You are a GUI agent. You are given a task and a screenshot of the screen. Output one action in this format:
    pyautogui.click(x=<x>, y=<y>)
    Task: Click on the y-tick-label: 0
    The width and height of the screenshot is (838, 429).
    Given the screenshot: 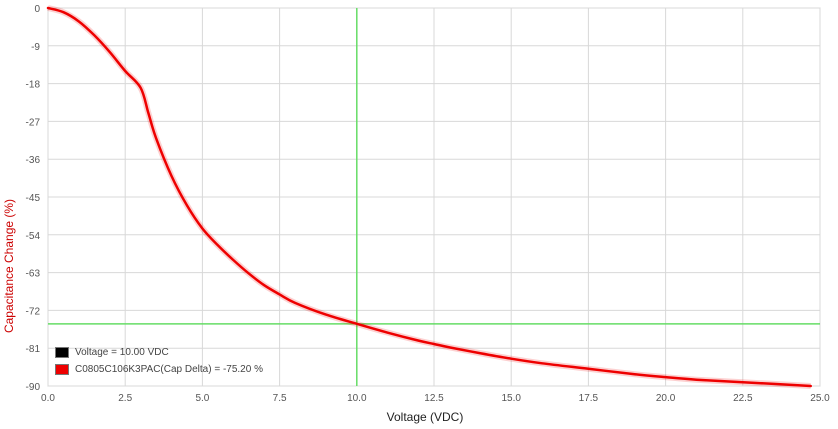 What is the action you would take?
    pyautogui.click(x=37, y=9)
    